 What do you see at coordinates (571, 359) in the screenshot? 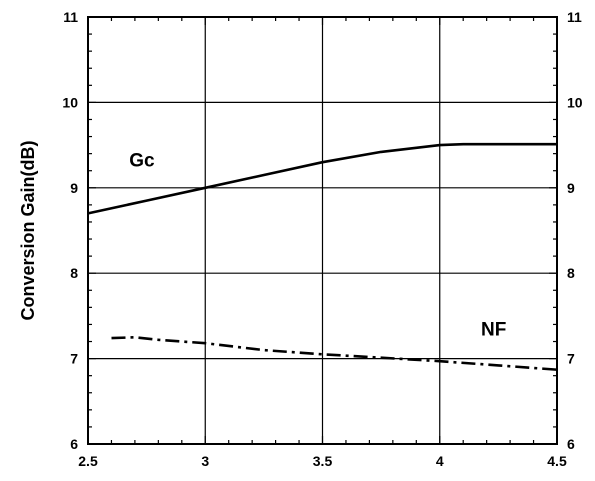
I see `y-tick-label-right: 7` at bounding box center [571, 359].